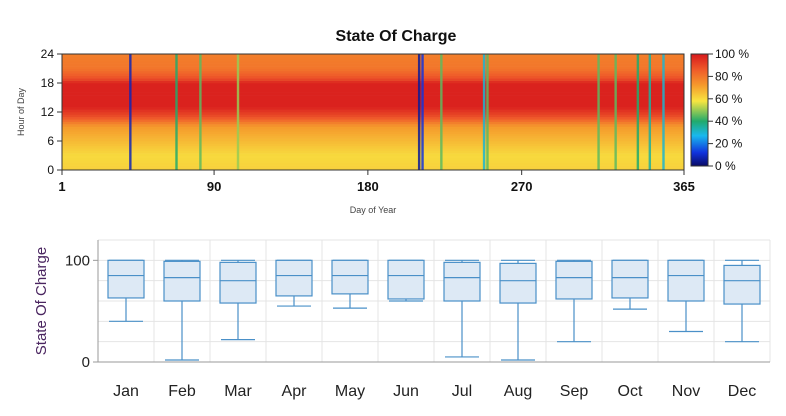 This screenshot has height=416, width=786. I want to click on boxplot-x-tick-label: May, so click(350, 391).